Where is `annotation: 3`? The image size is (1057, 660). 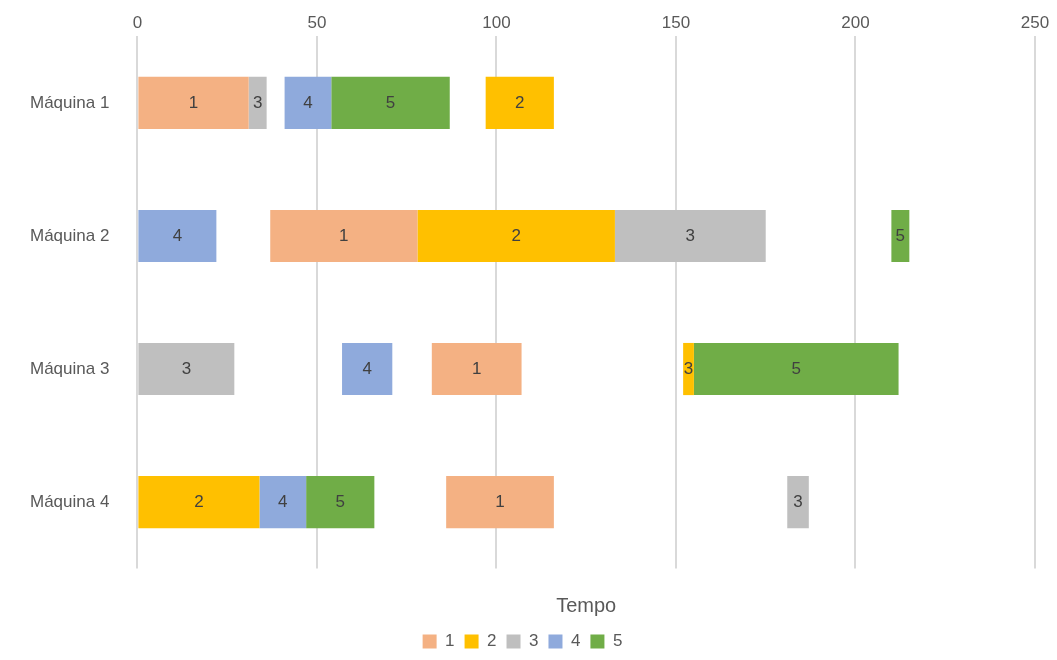
annotation: 3 is located at coordinates (688, 368).